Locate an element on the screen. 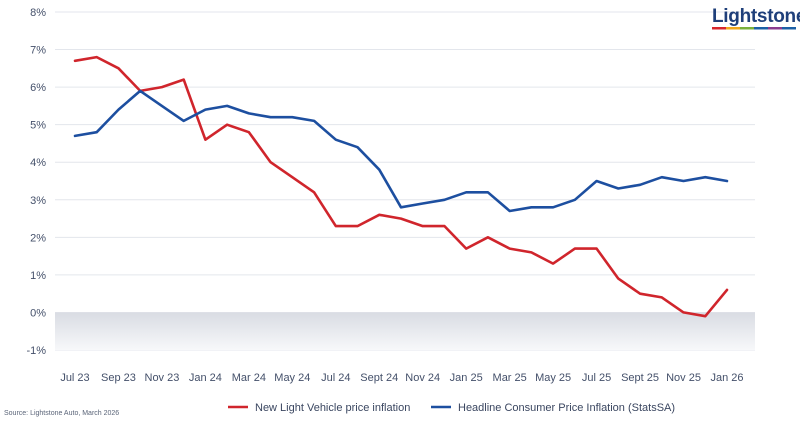 The image size is (800, 425). y-tick-label: 2% is located at coordinates (38, 238).